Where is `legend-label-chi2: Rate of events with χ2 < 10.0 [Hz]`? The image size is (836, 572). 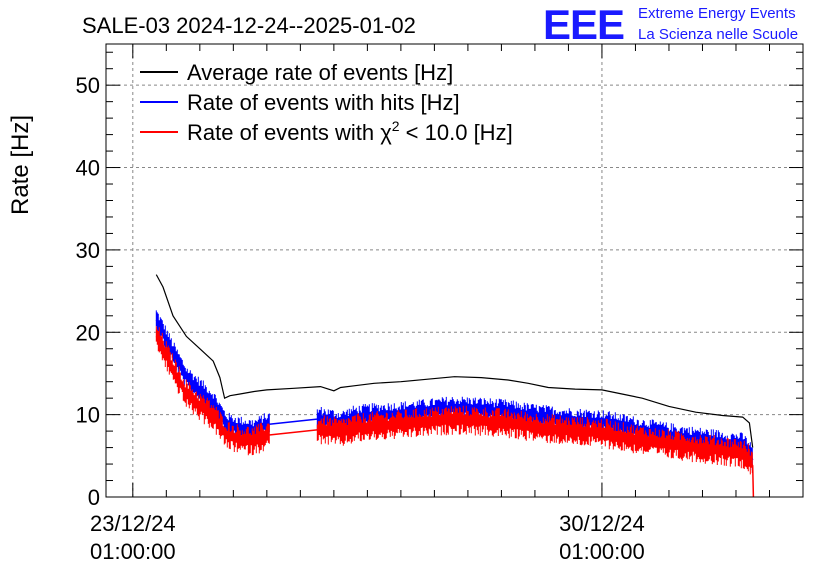
legend-label-chi2: Rate of events with χ2 < 10.0 [Hz] is located at coordinates (350, 131).